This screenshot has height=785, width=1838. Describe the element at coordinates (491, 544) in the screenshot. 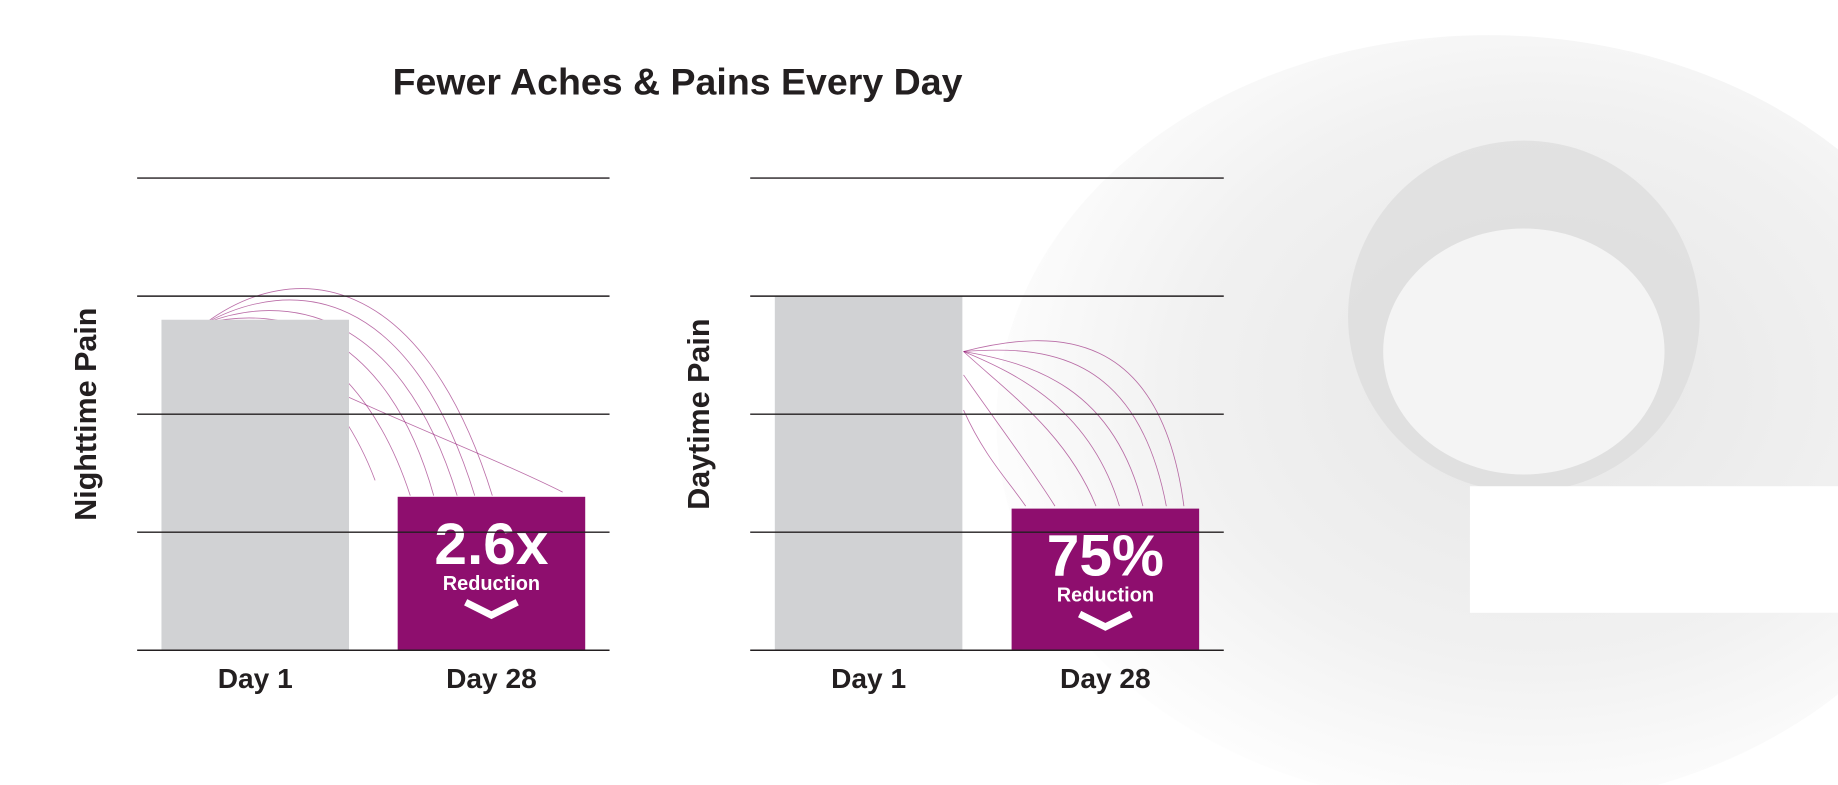

I see `annotation: 2.6x` at that location.